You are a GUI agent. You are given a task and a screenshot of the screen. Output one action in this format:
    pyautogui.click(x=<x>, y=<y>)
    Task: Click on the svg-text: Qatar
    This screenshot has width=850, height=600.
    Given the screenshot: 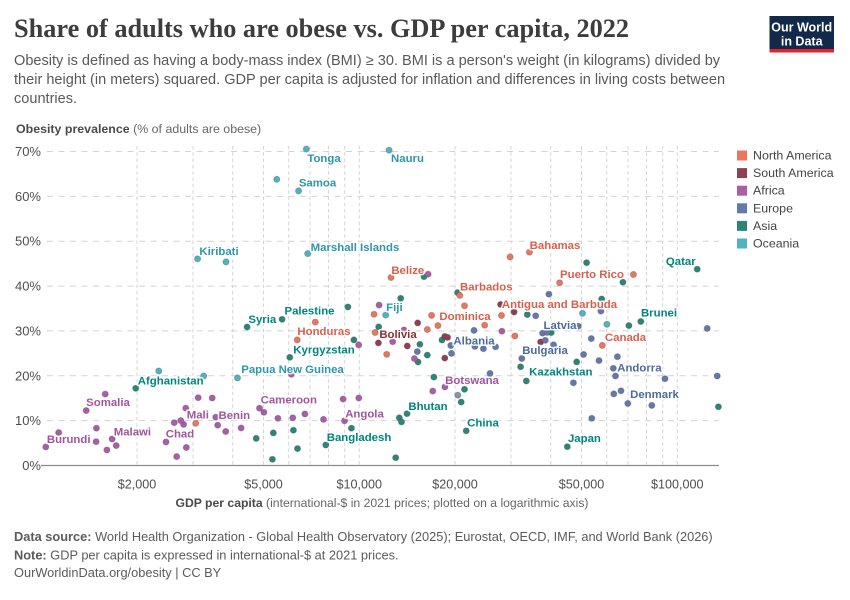 What is the action you would take?
    pyautogui.click(x=681, y=262)
    